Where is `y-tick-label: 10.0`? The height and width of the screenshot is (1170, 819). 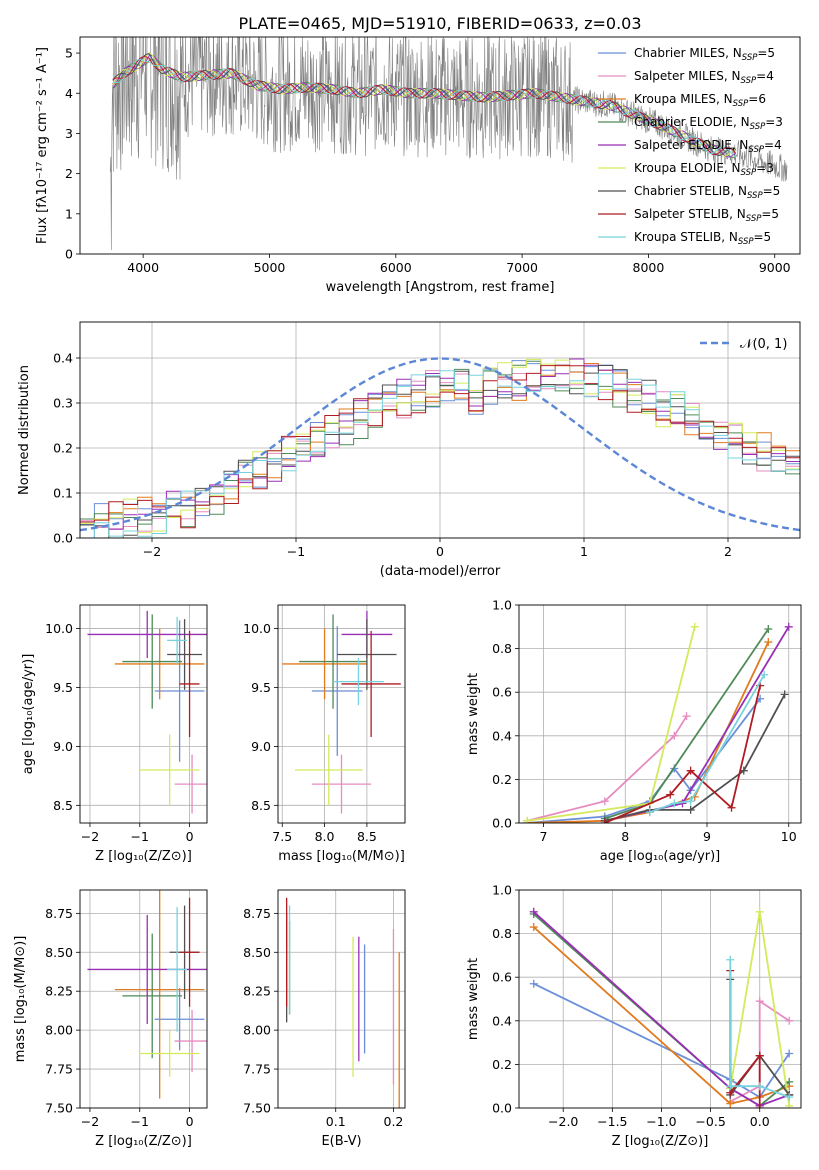
y-tick-label: 10.0 is located at coordinates (59, 628).